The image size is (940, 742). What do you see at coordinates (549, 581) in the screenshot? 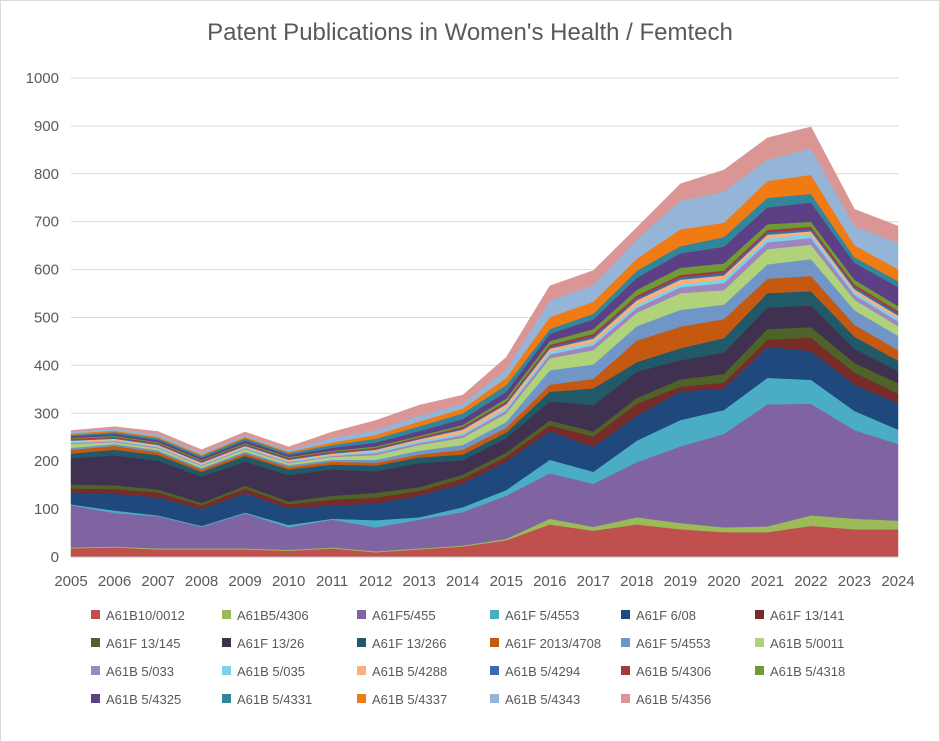
I see `x-tick-label: 2016` at bounding box center [549, 581].